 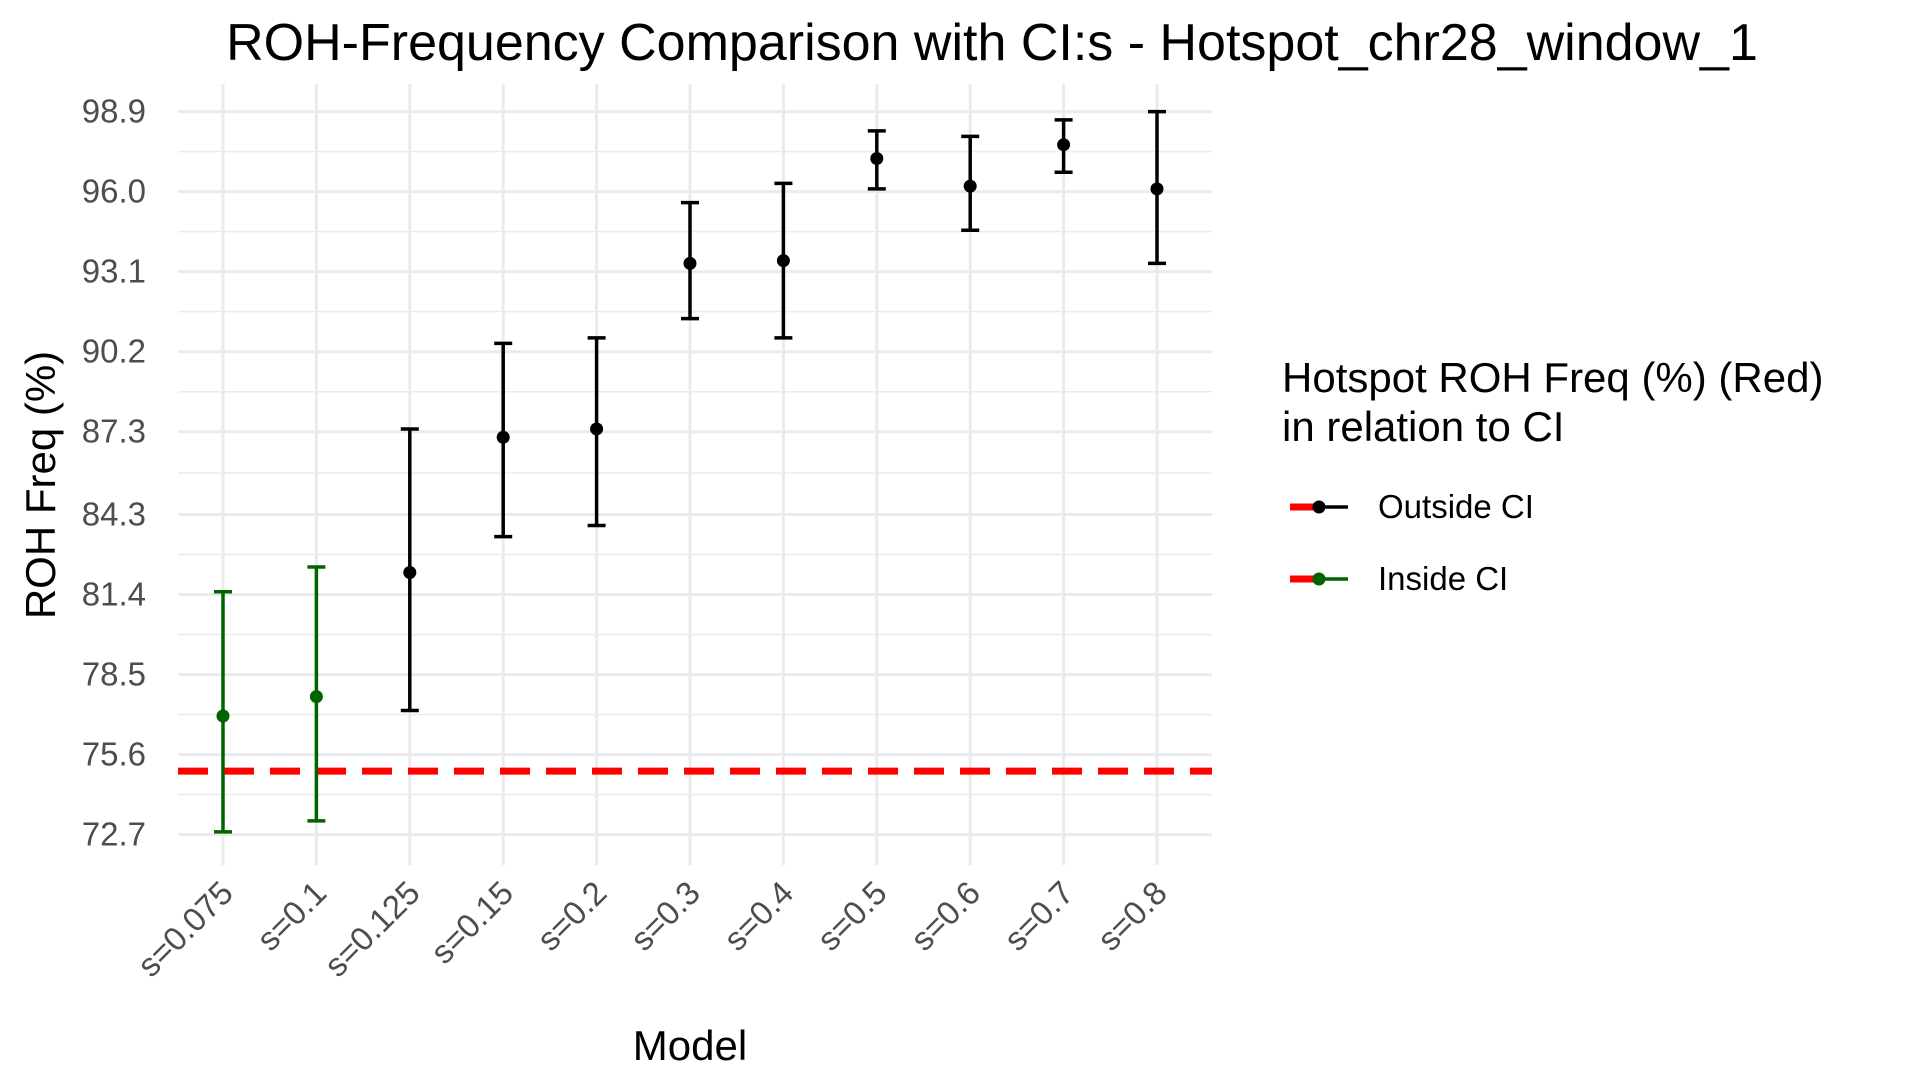 I want to click on x-tick-label: s=0.125, so click(x=372, y=929).